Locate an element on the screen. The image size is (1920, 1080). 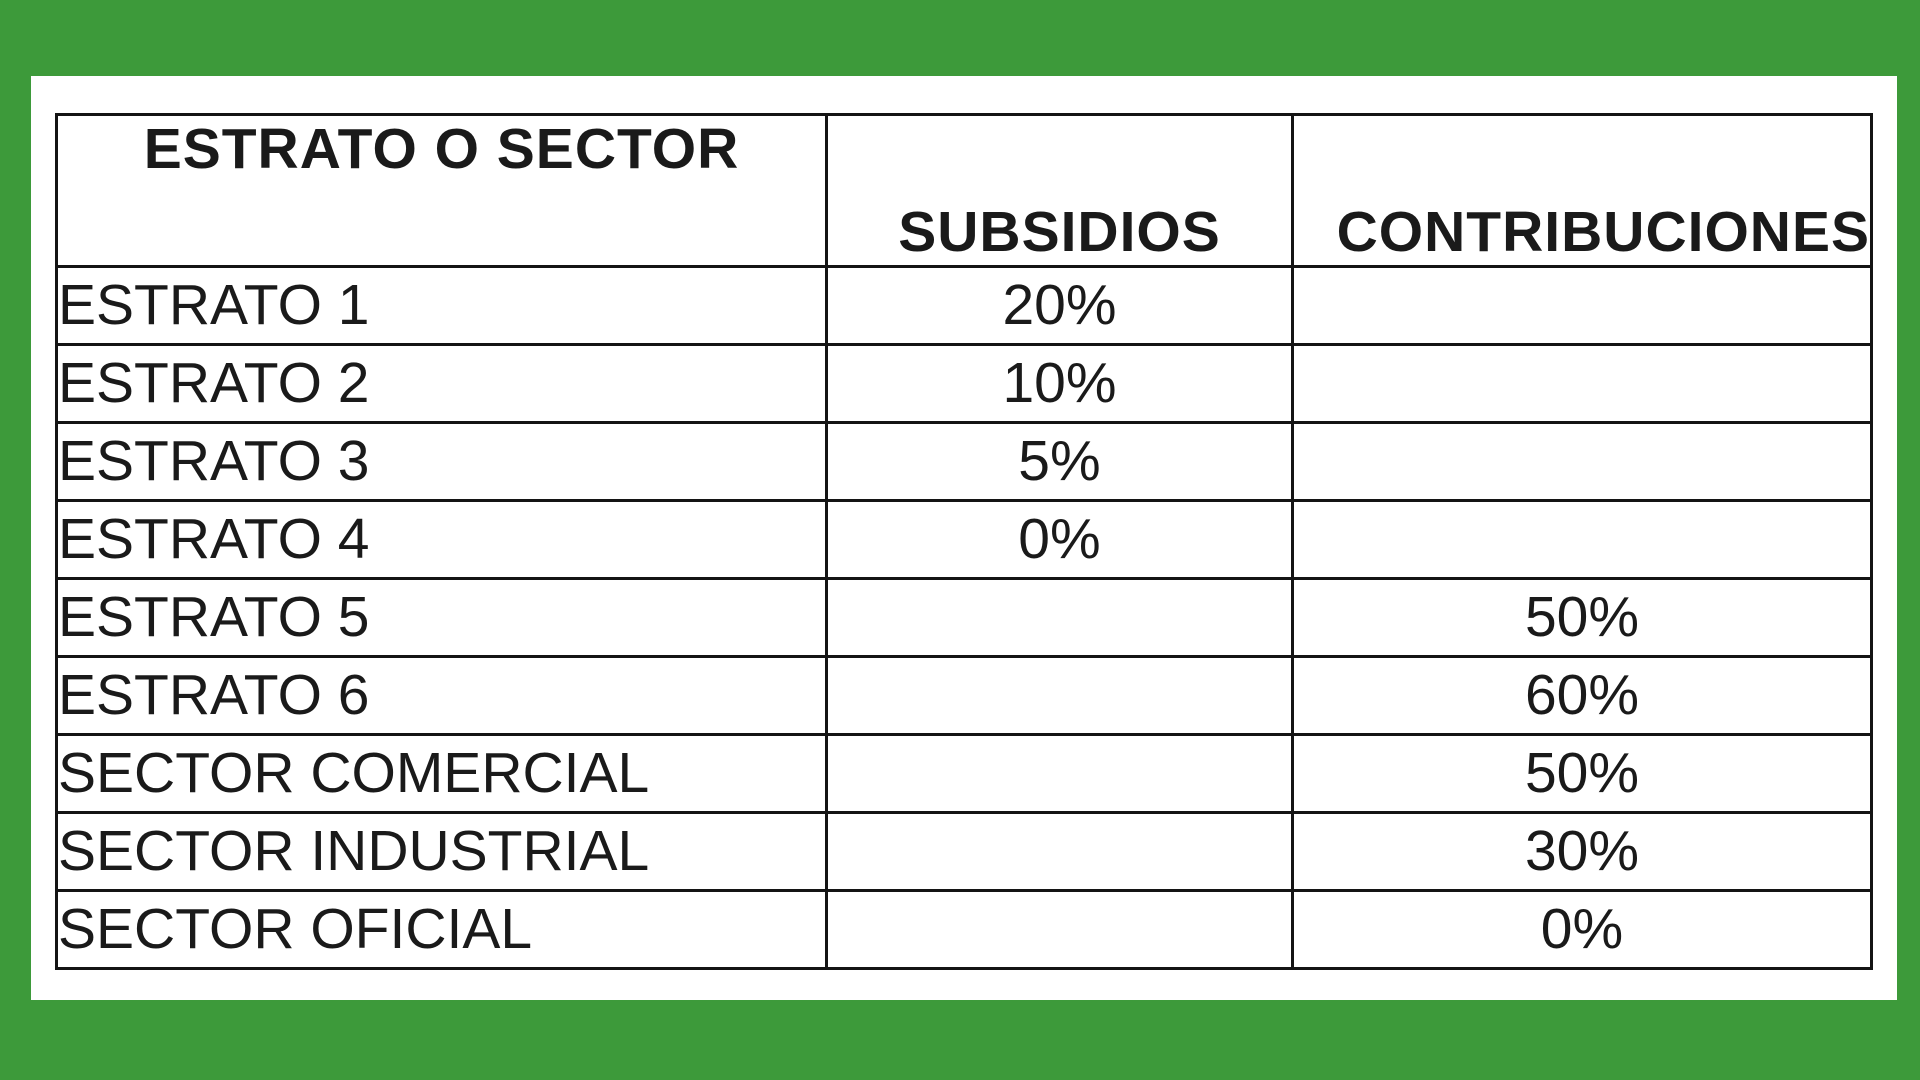
table-row: SECTOR INDUSTRIAL 30% is located at coordinates (964, 851).